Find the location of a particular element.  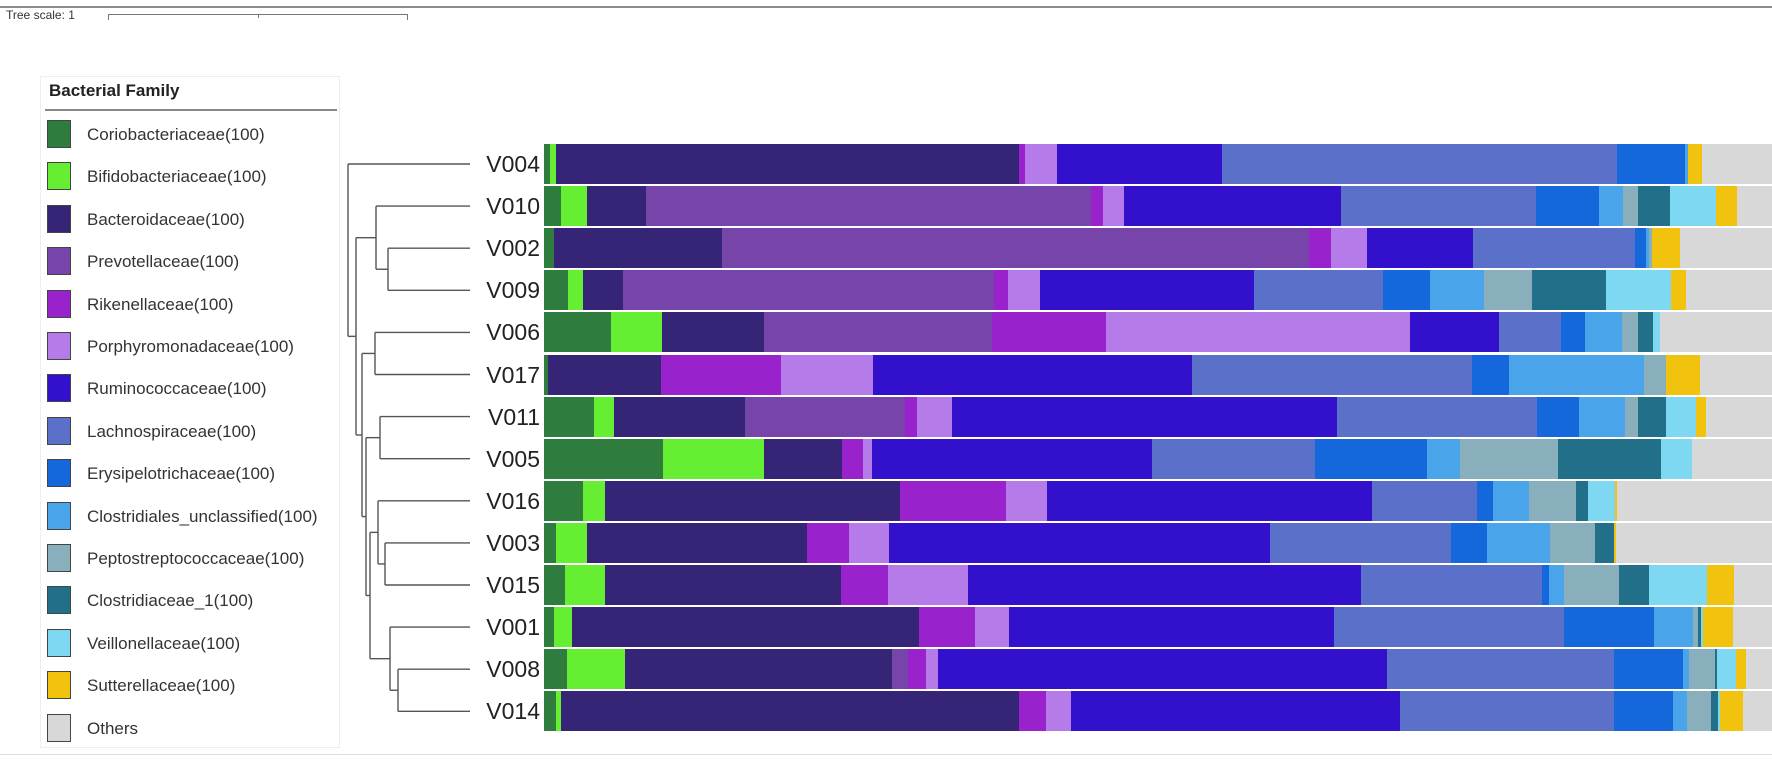

legend-item: Bacteroidaceae(100) is located at coordinates (192, 219).